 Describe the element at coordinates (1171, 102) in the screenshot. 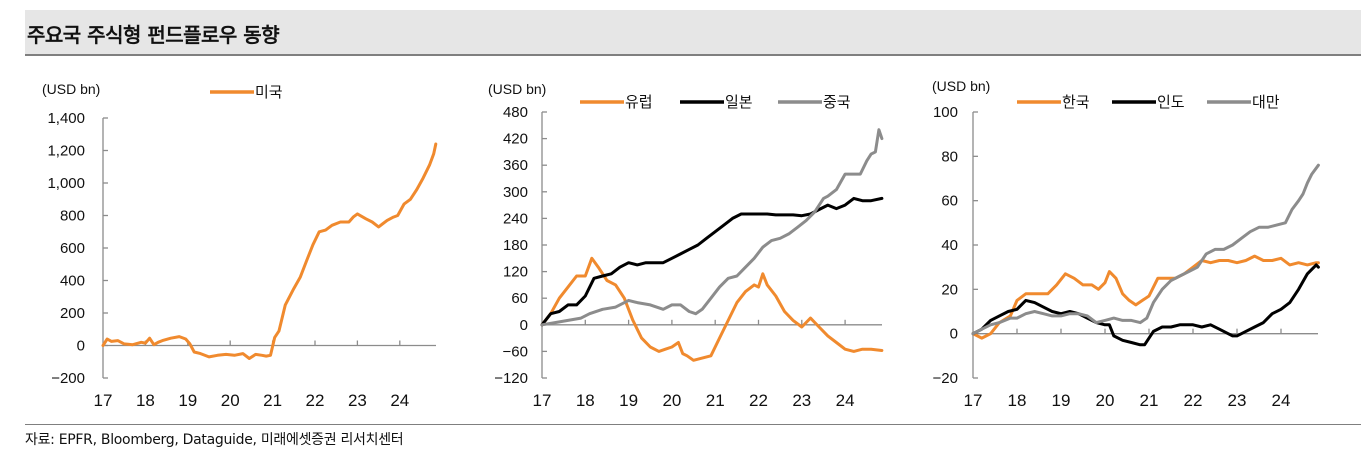

I see `legend-label: 인도` at that location.